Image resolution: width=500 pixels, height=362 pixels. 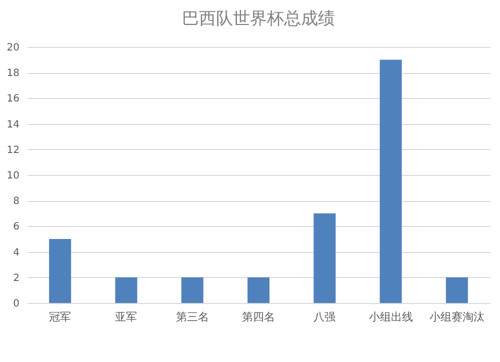 I want to click on x-tick-label: 第三名, so click(x=192, y=317).